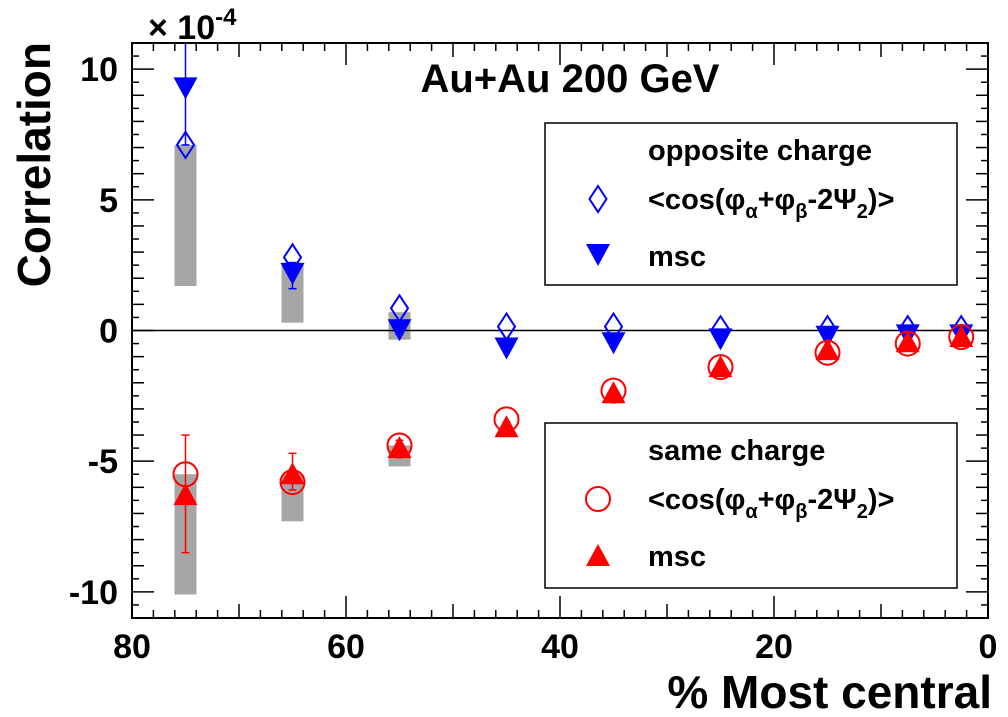 The width and height of the screenshot is (1008, 717). Describe the element at coordinates (760, 151) in the screenshot. I see `legend-header: opposite charge` at that location.